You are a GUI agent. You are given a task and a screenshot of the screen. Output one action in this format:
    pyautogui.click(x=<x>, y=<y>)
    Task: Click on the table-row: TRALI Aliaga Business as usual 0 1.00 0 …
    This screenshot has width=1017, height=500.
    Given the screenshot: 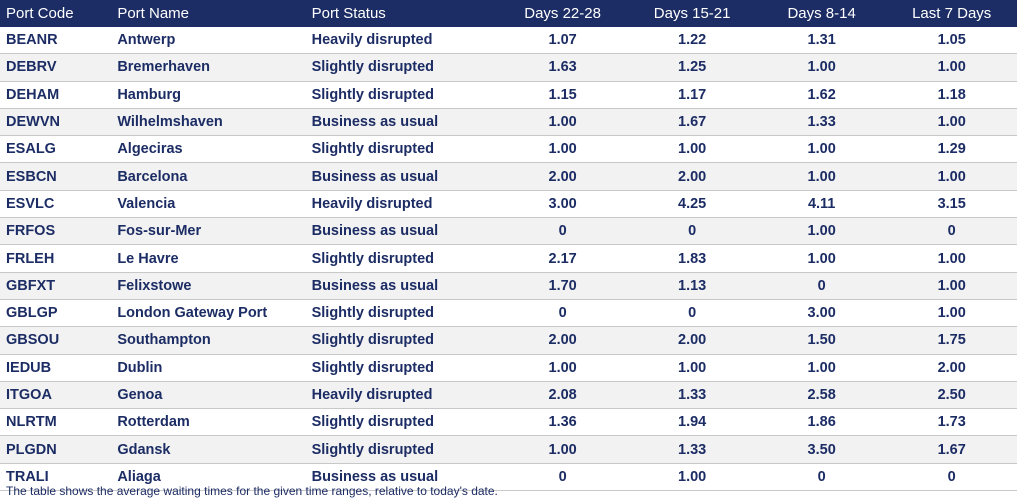 What is the action you would take?
    pyautogui.click(x=508, y=477)
    